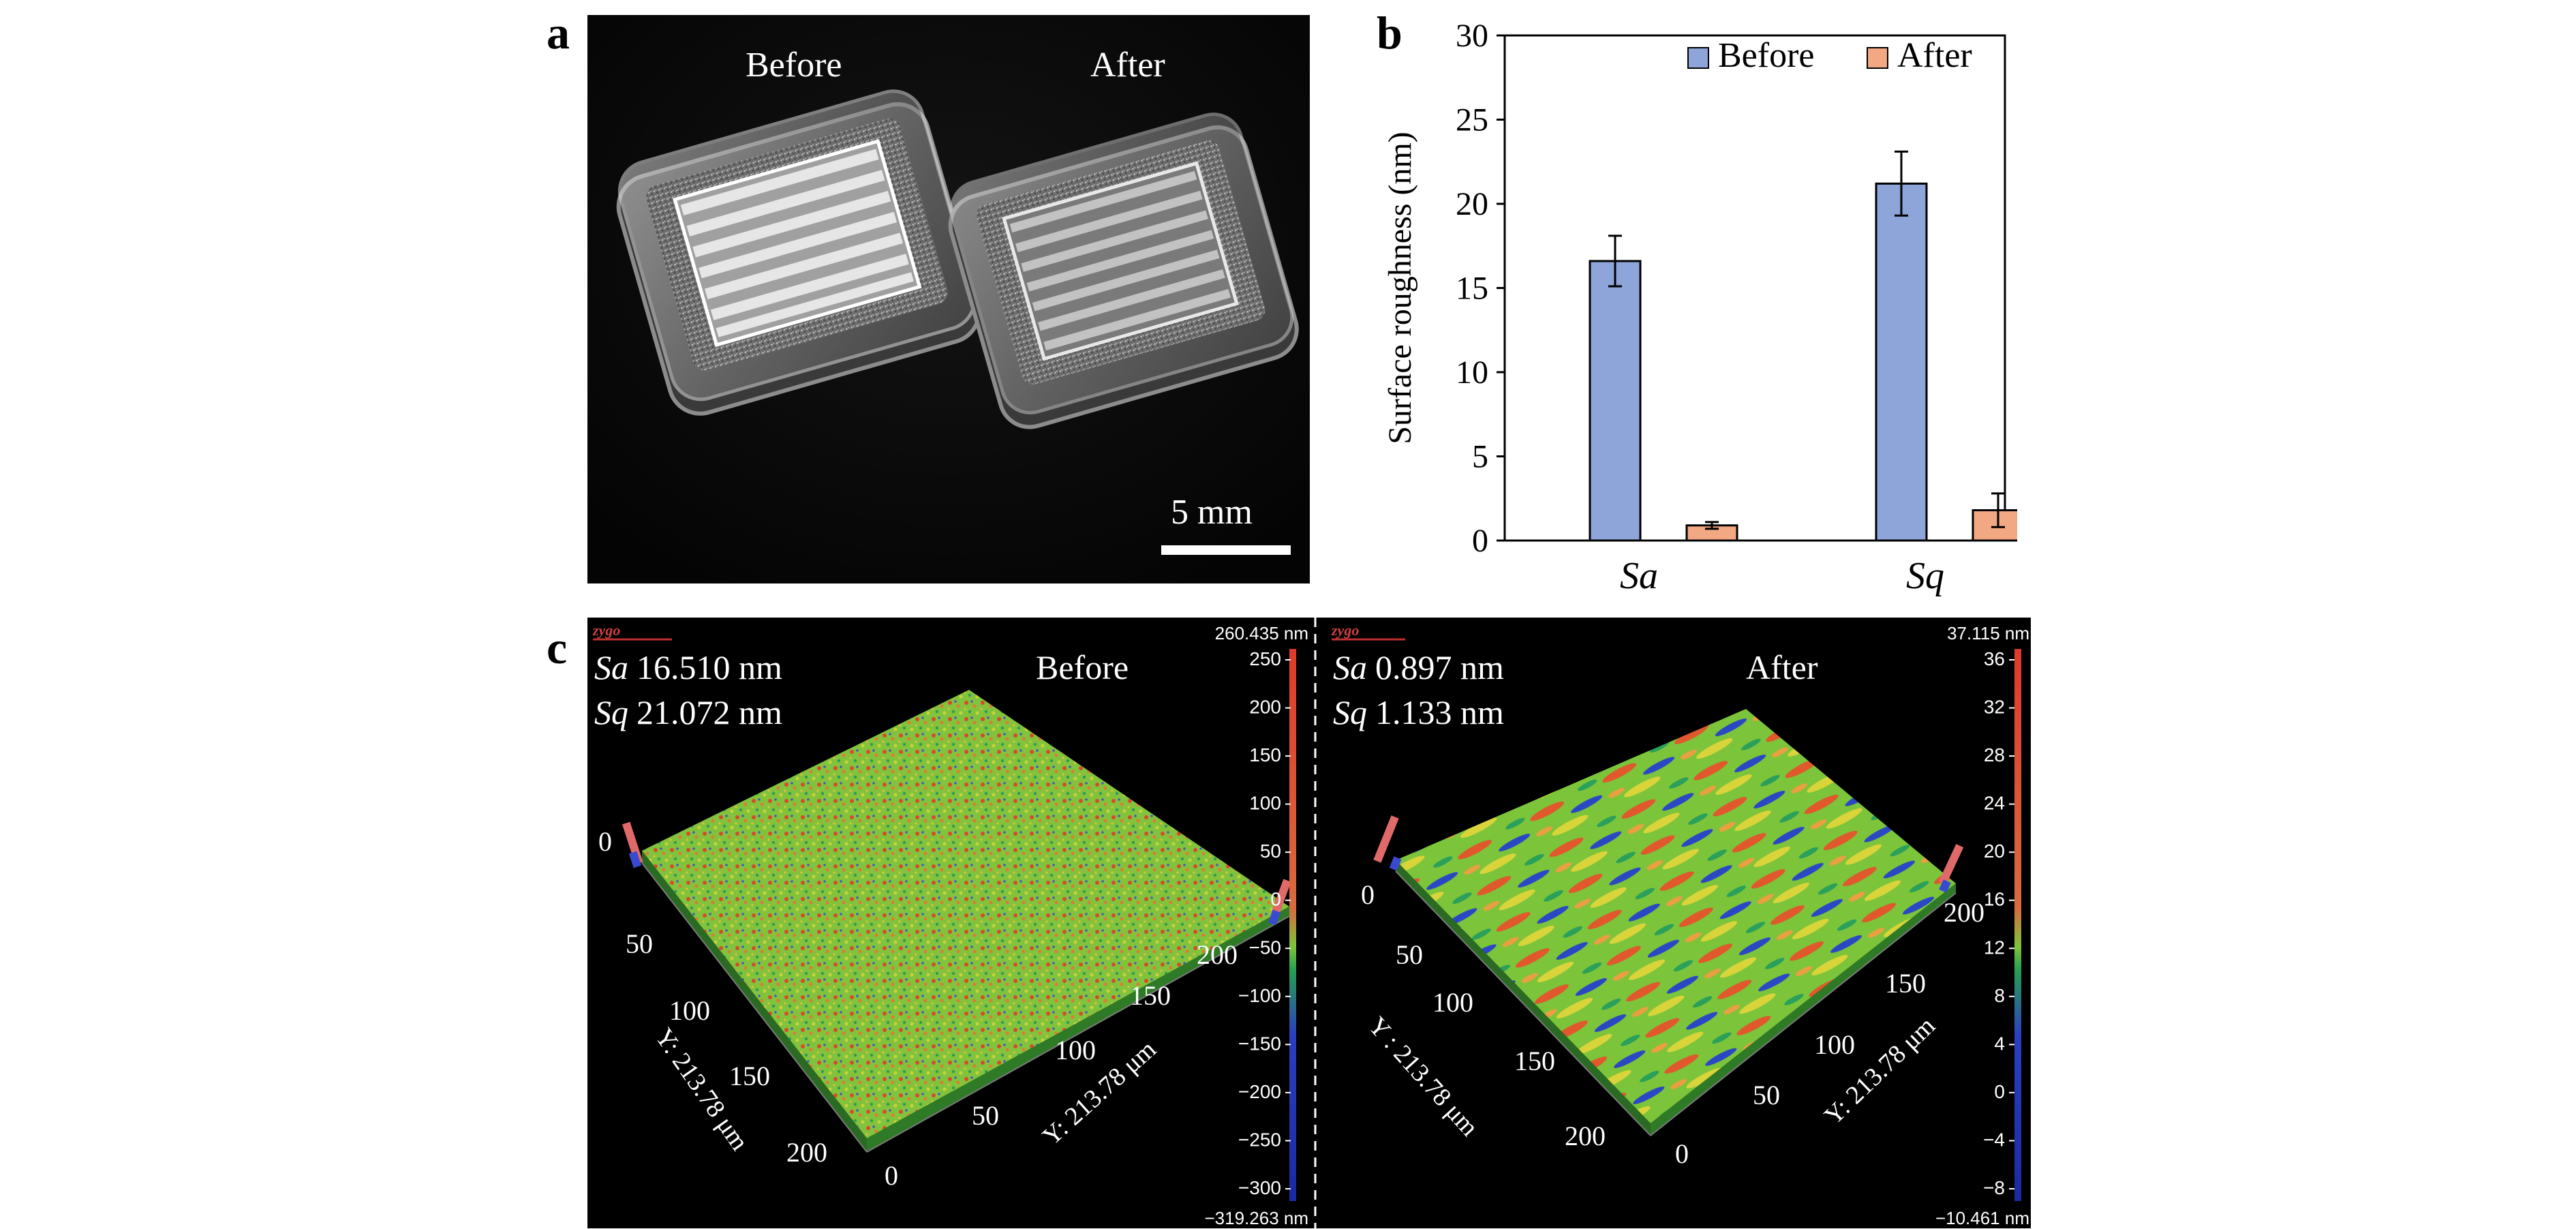 Image resolution: width=2576 pixels, height=1229 pixels. What do you see at coordinates (1995, 803) in the screenshot?
I see `scale-tick-label: 24` at bounding box center [1995, 803].